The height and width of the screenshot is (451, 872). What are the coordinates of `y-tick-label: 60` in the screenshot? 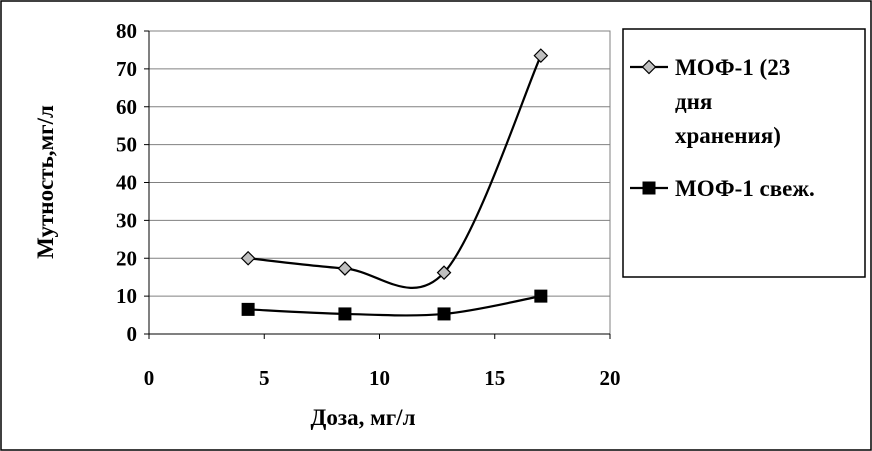 It's located at (126, 107).